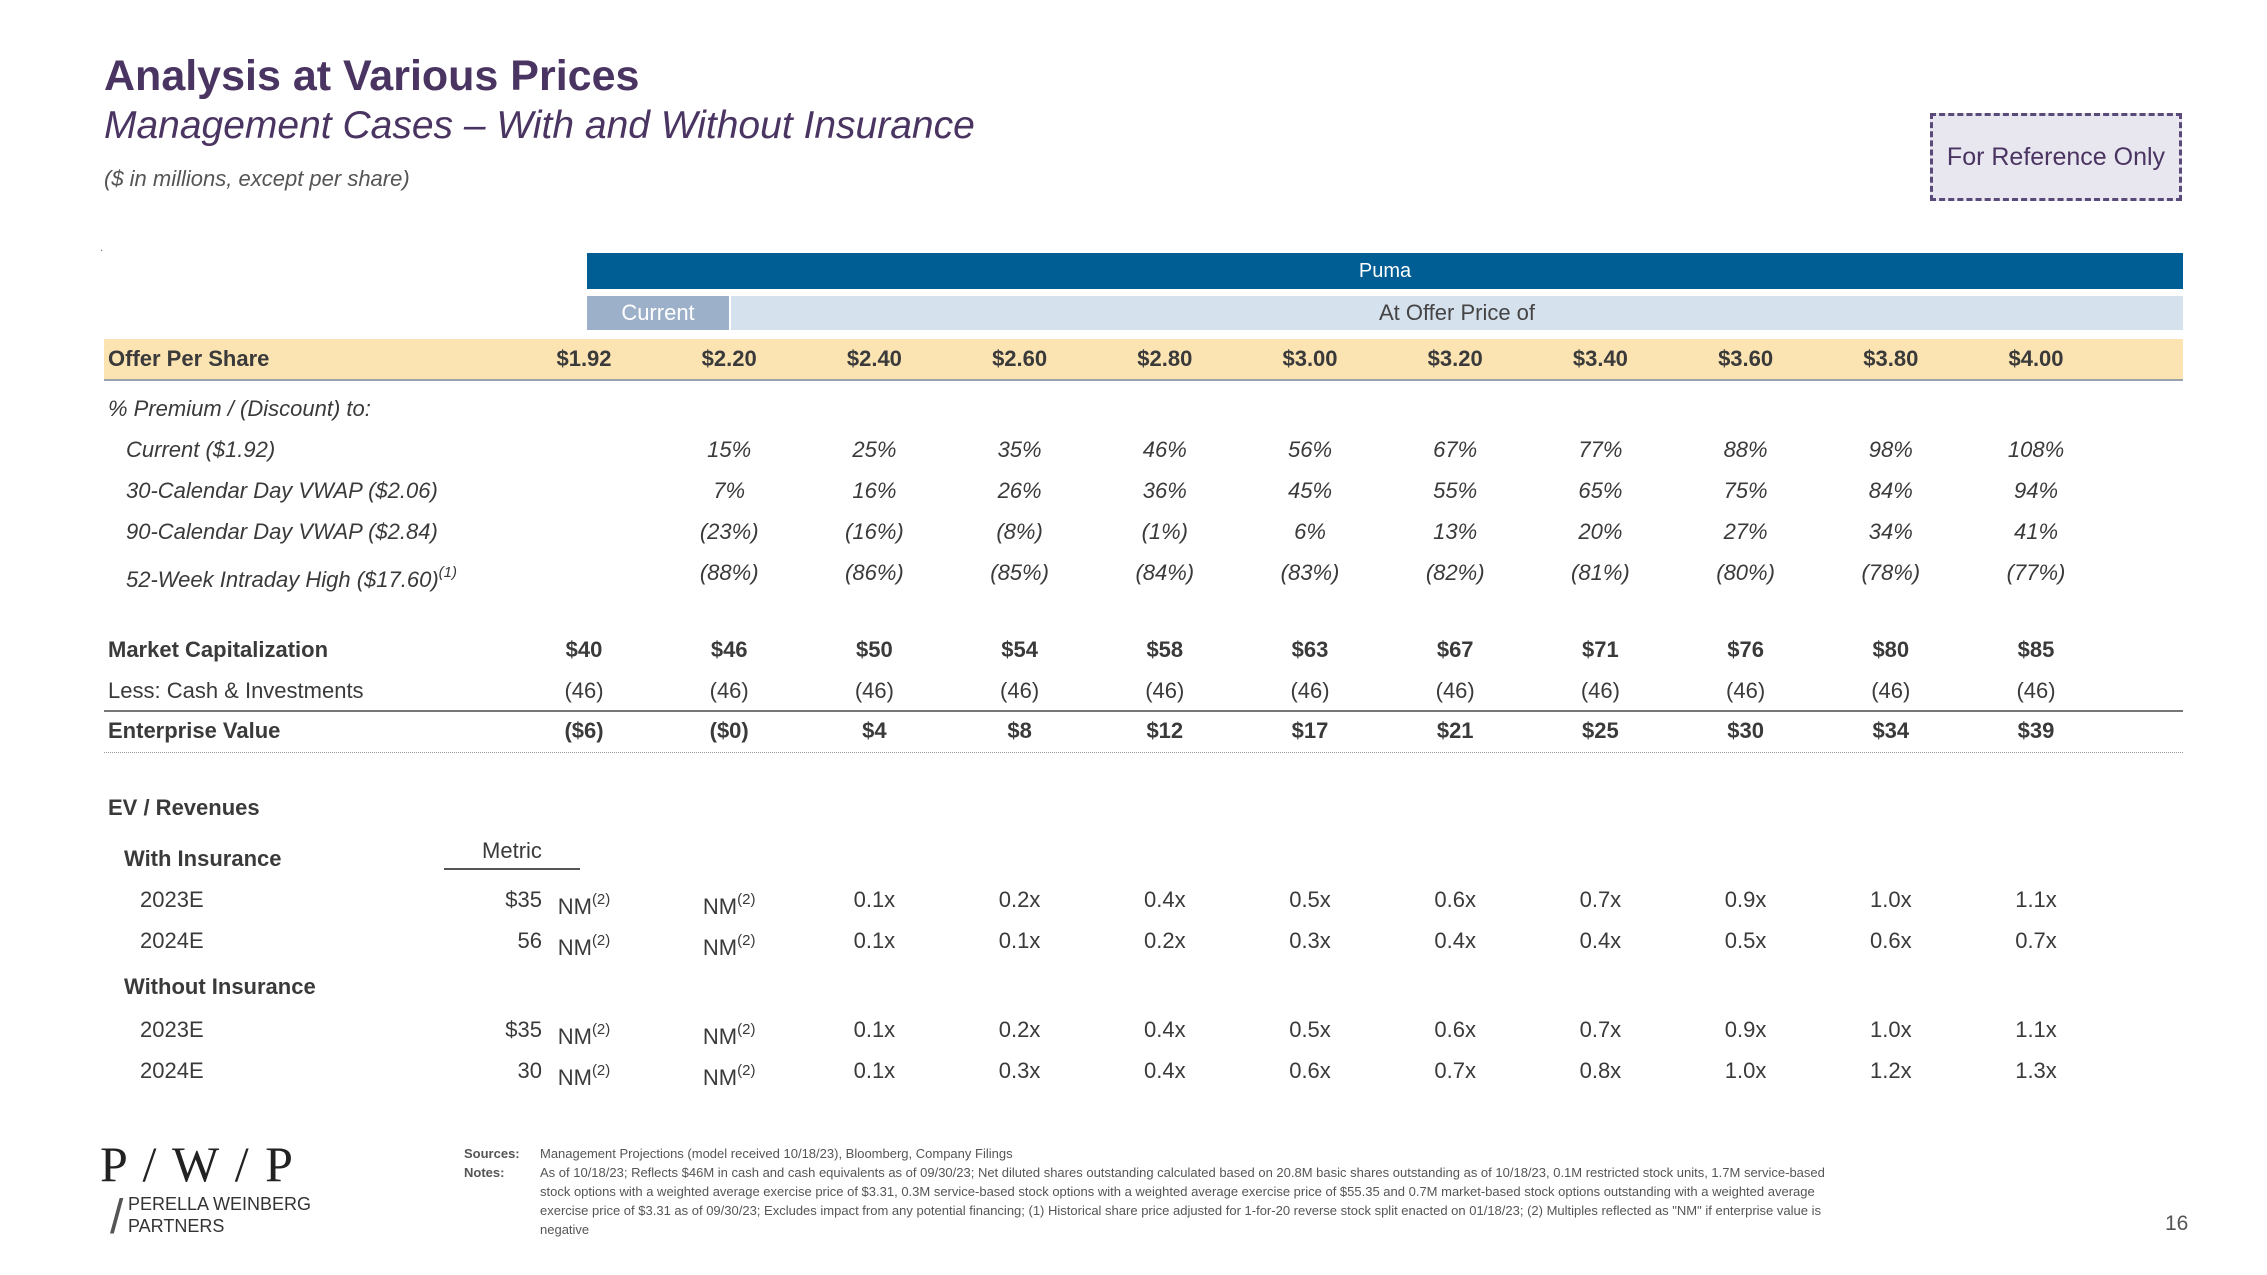 The width and height of the screenshot is (2267, 1275). I want to click on cell-value: $4.00, so click(2036, 358).